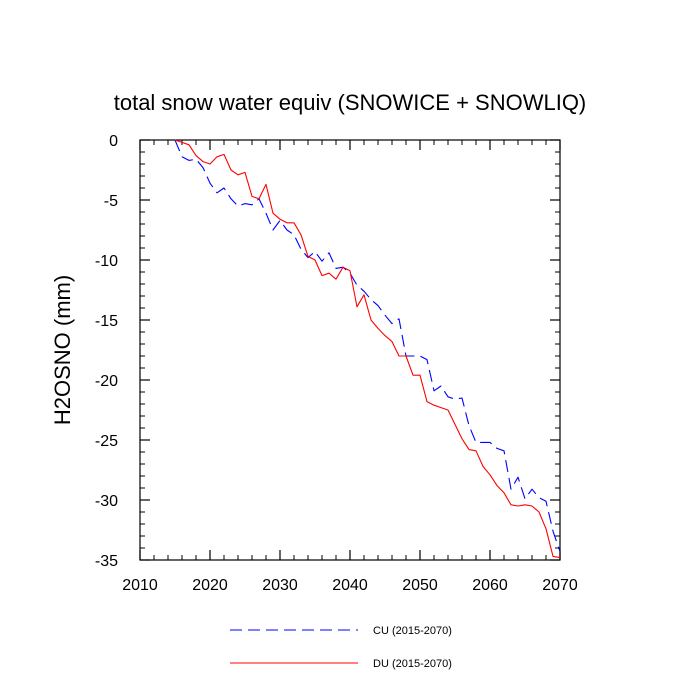 This screenshot has width=700, height=700. I want to click on y-tick-label: -20, so click(106, 381).